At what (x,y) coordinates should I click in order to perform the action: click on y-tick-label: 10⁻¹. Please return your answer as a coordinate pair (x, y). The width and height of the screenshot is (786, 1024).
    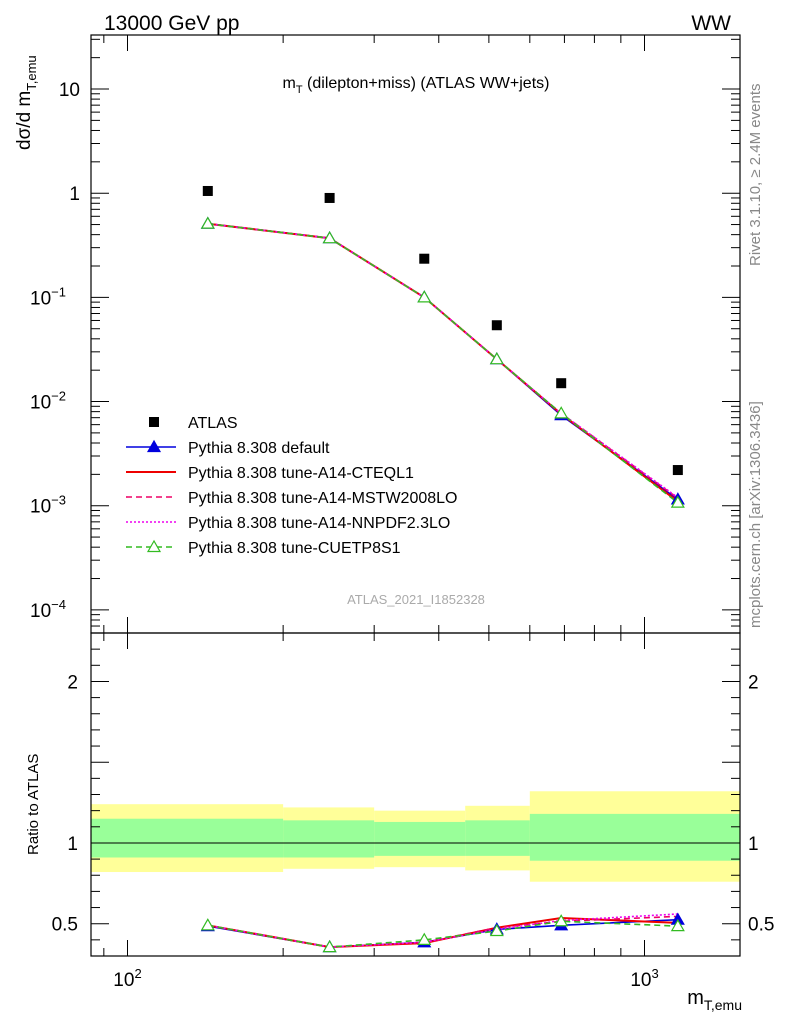
    Looking at the image, I should click on (48, 296).